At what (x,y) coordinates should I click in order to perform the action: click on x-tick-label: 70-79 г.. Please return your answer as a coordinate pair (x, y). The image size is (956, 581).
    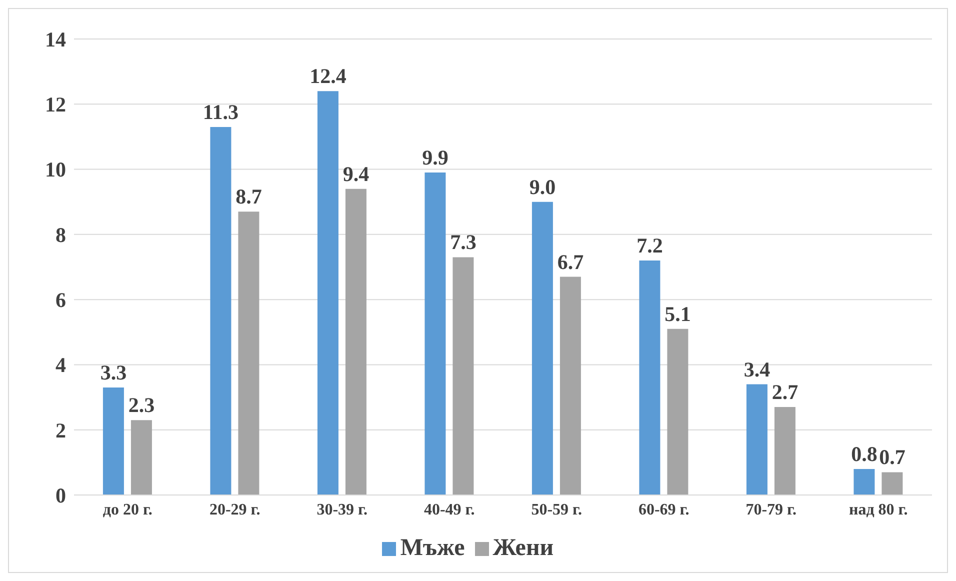
    Looking at the image, I should click on (771, 509).